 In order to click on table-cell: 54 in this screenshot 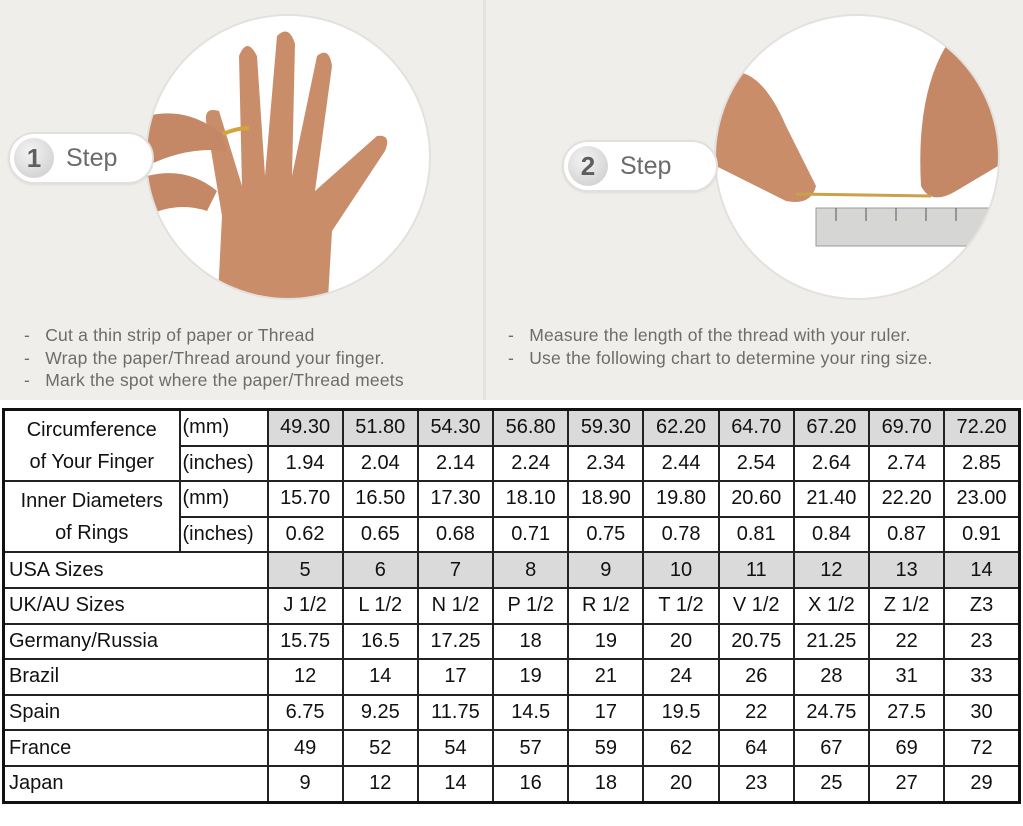, I will do `click(455, 748)`.